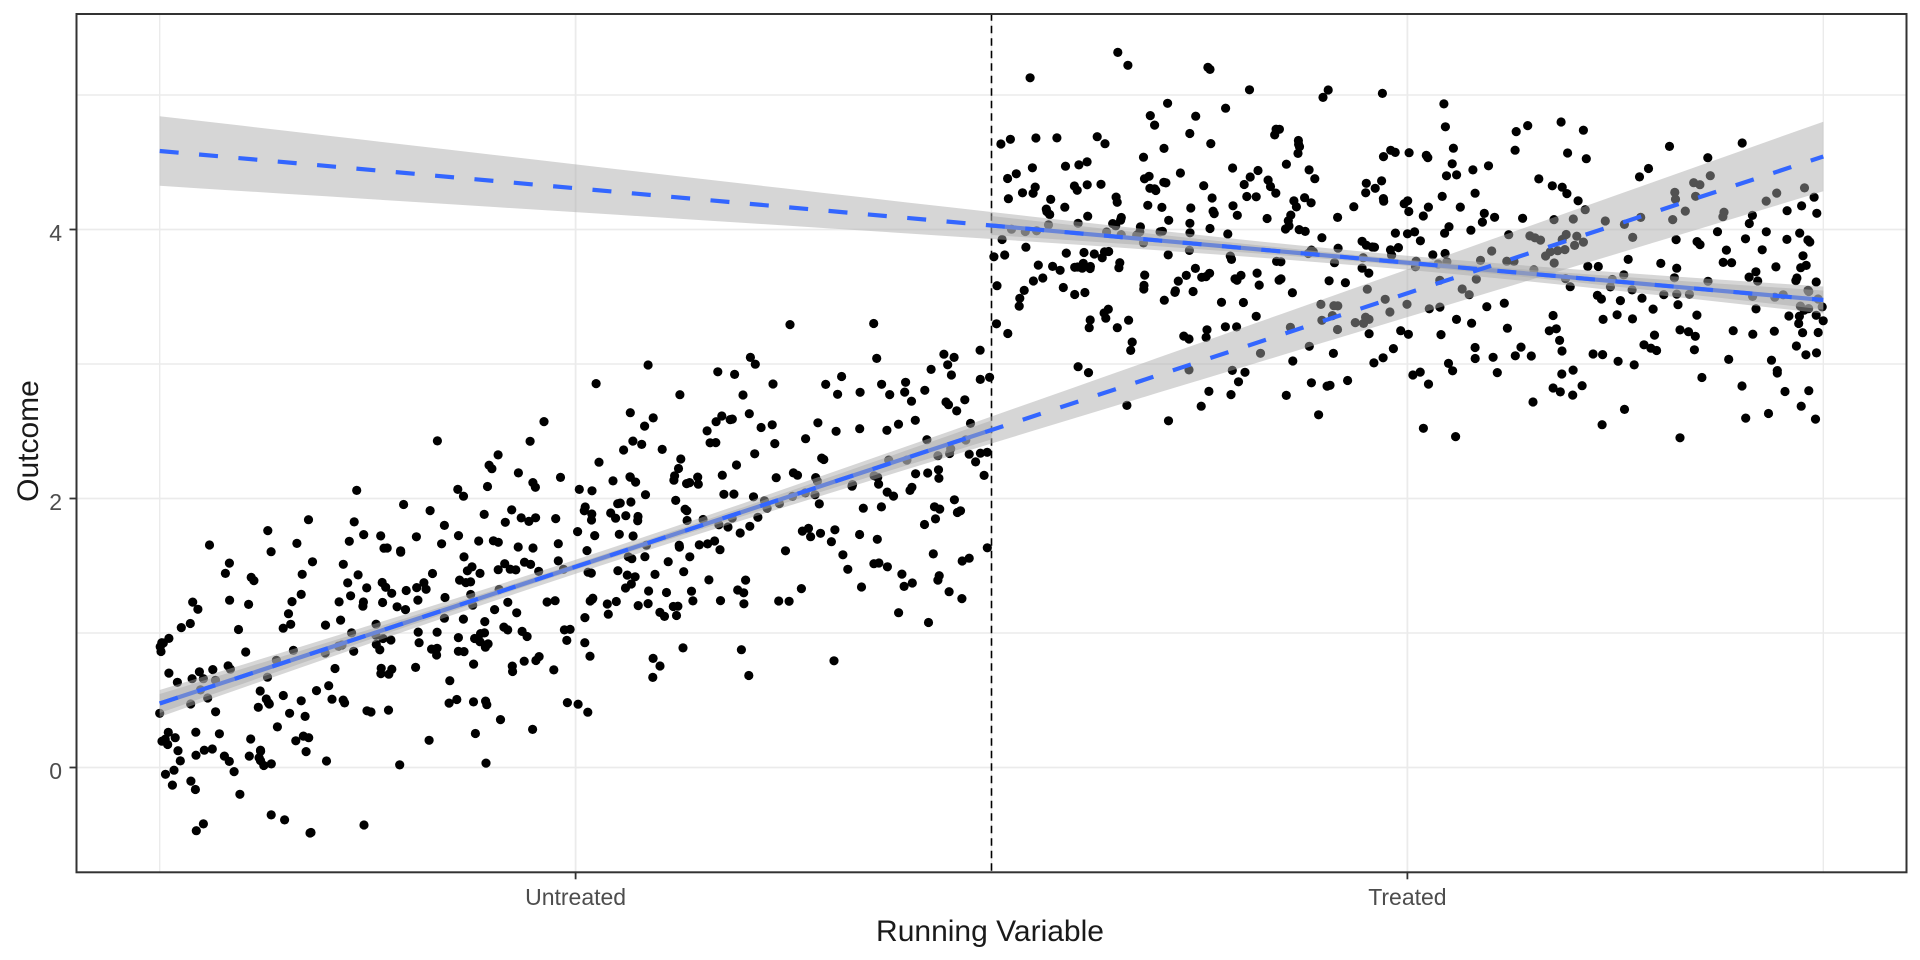  Describe the element at coordinates (55, 233) in the screenshot. I see `svg-text: 4` at that location.